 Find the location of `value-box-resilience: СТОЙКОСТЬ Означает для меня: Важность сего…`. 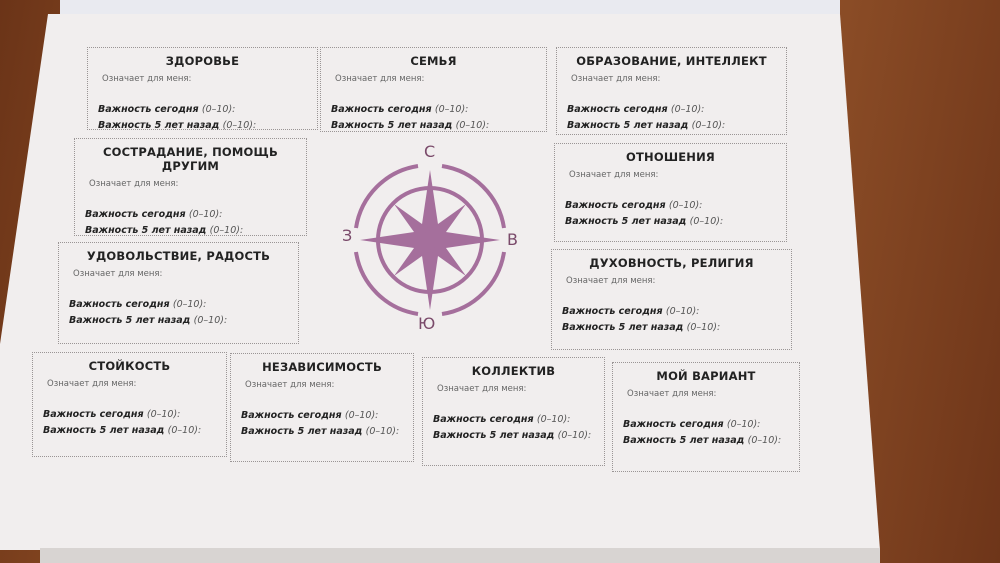

value-box-resilience: СТОЙКОСТЬ Означает для меня: Важность сего… is located at coordinates (129, 404).